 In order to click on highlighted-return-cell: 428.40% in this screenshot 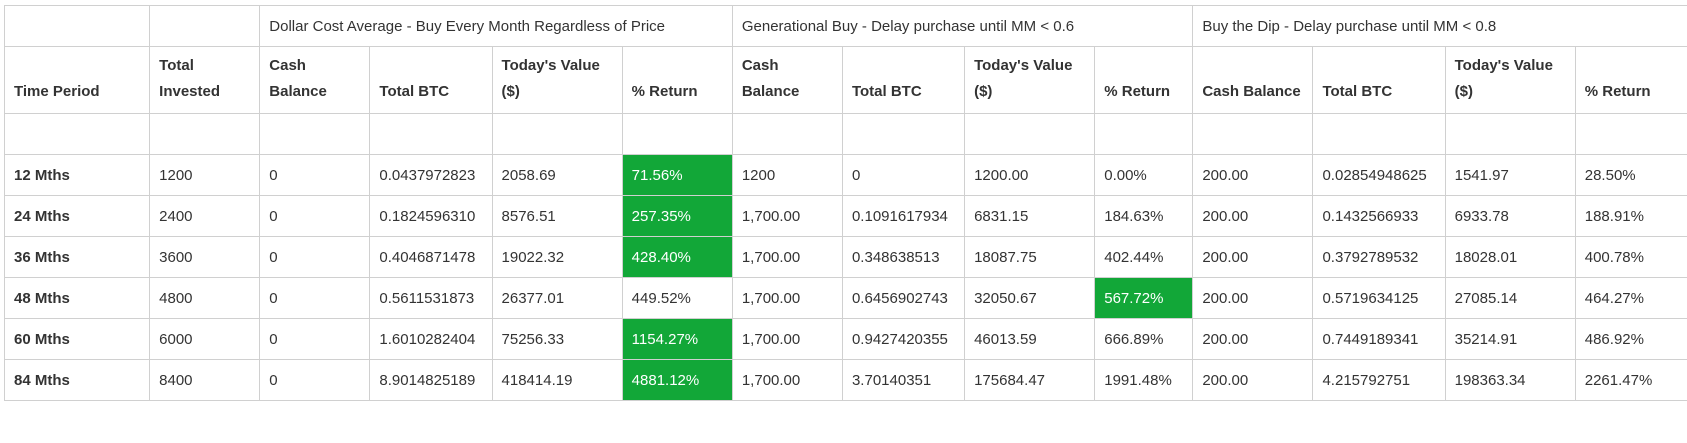, I will do `click(677, 257)`.